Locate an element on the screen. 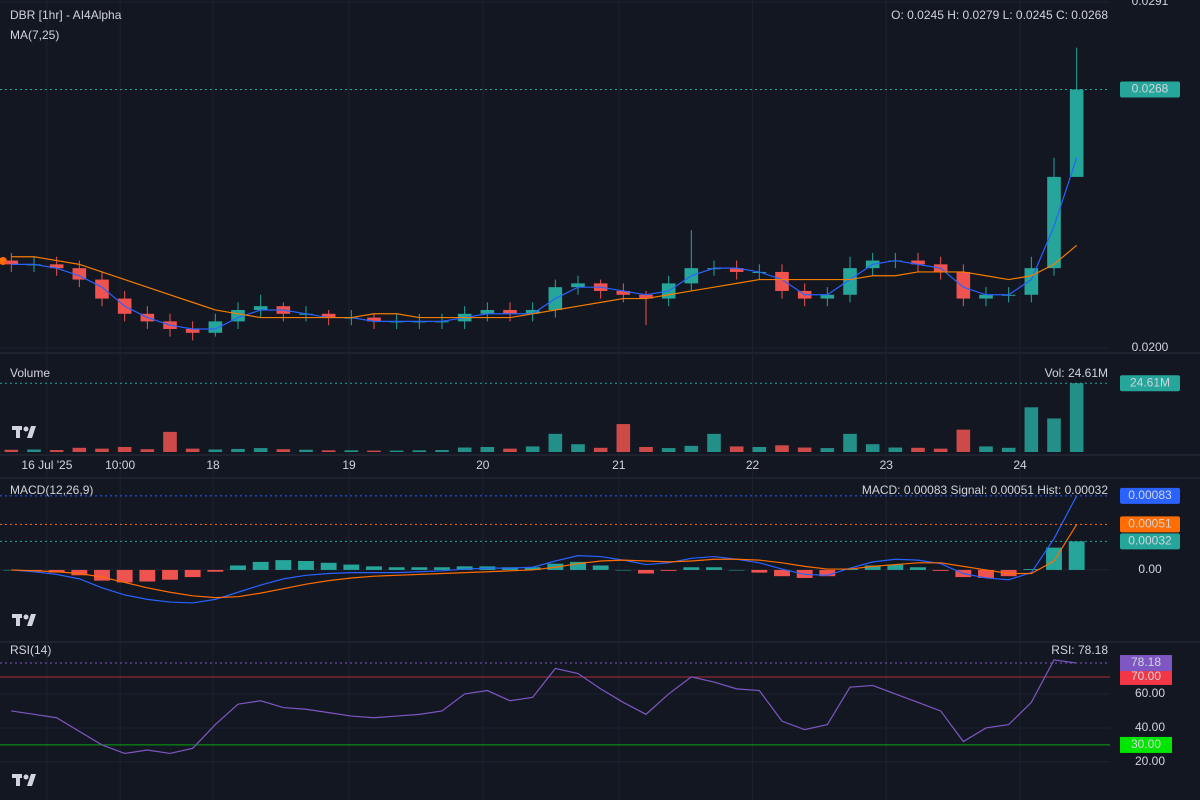 The height and width of the screenshot is (800, 1200). pane-title: Volume is located at coordinates (30, 373).